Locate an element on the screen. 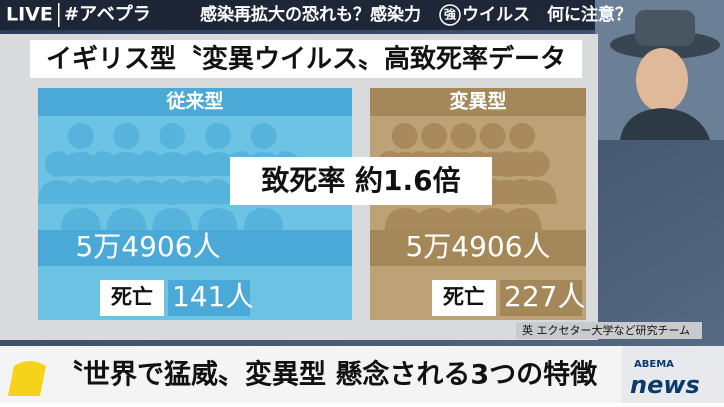 Image resolution: width=724 pixels, height=407 pixels. hashtag: #アベプラ is located at coordinates (107, 14).